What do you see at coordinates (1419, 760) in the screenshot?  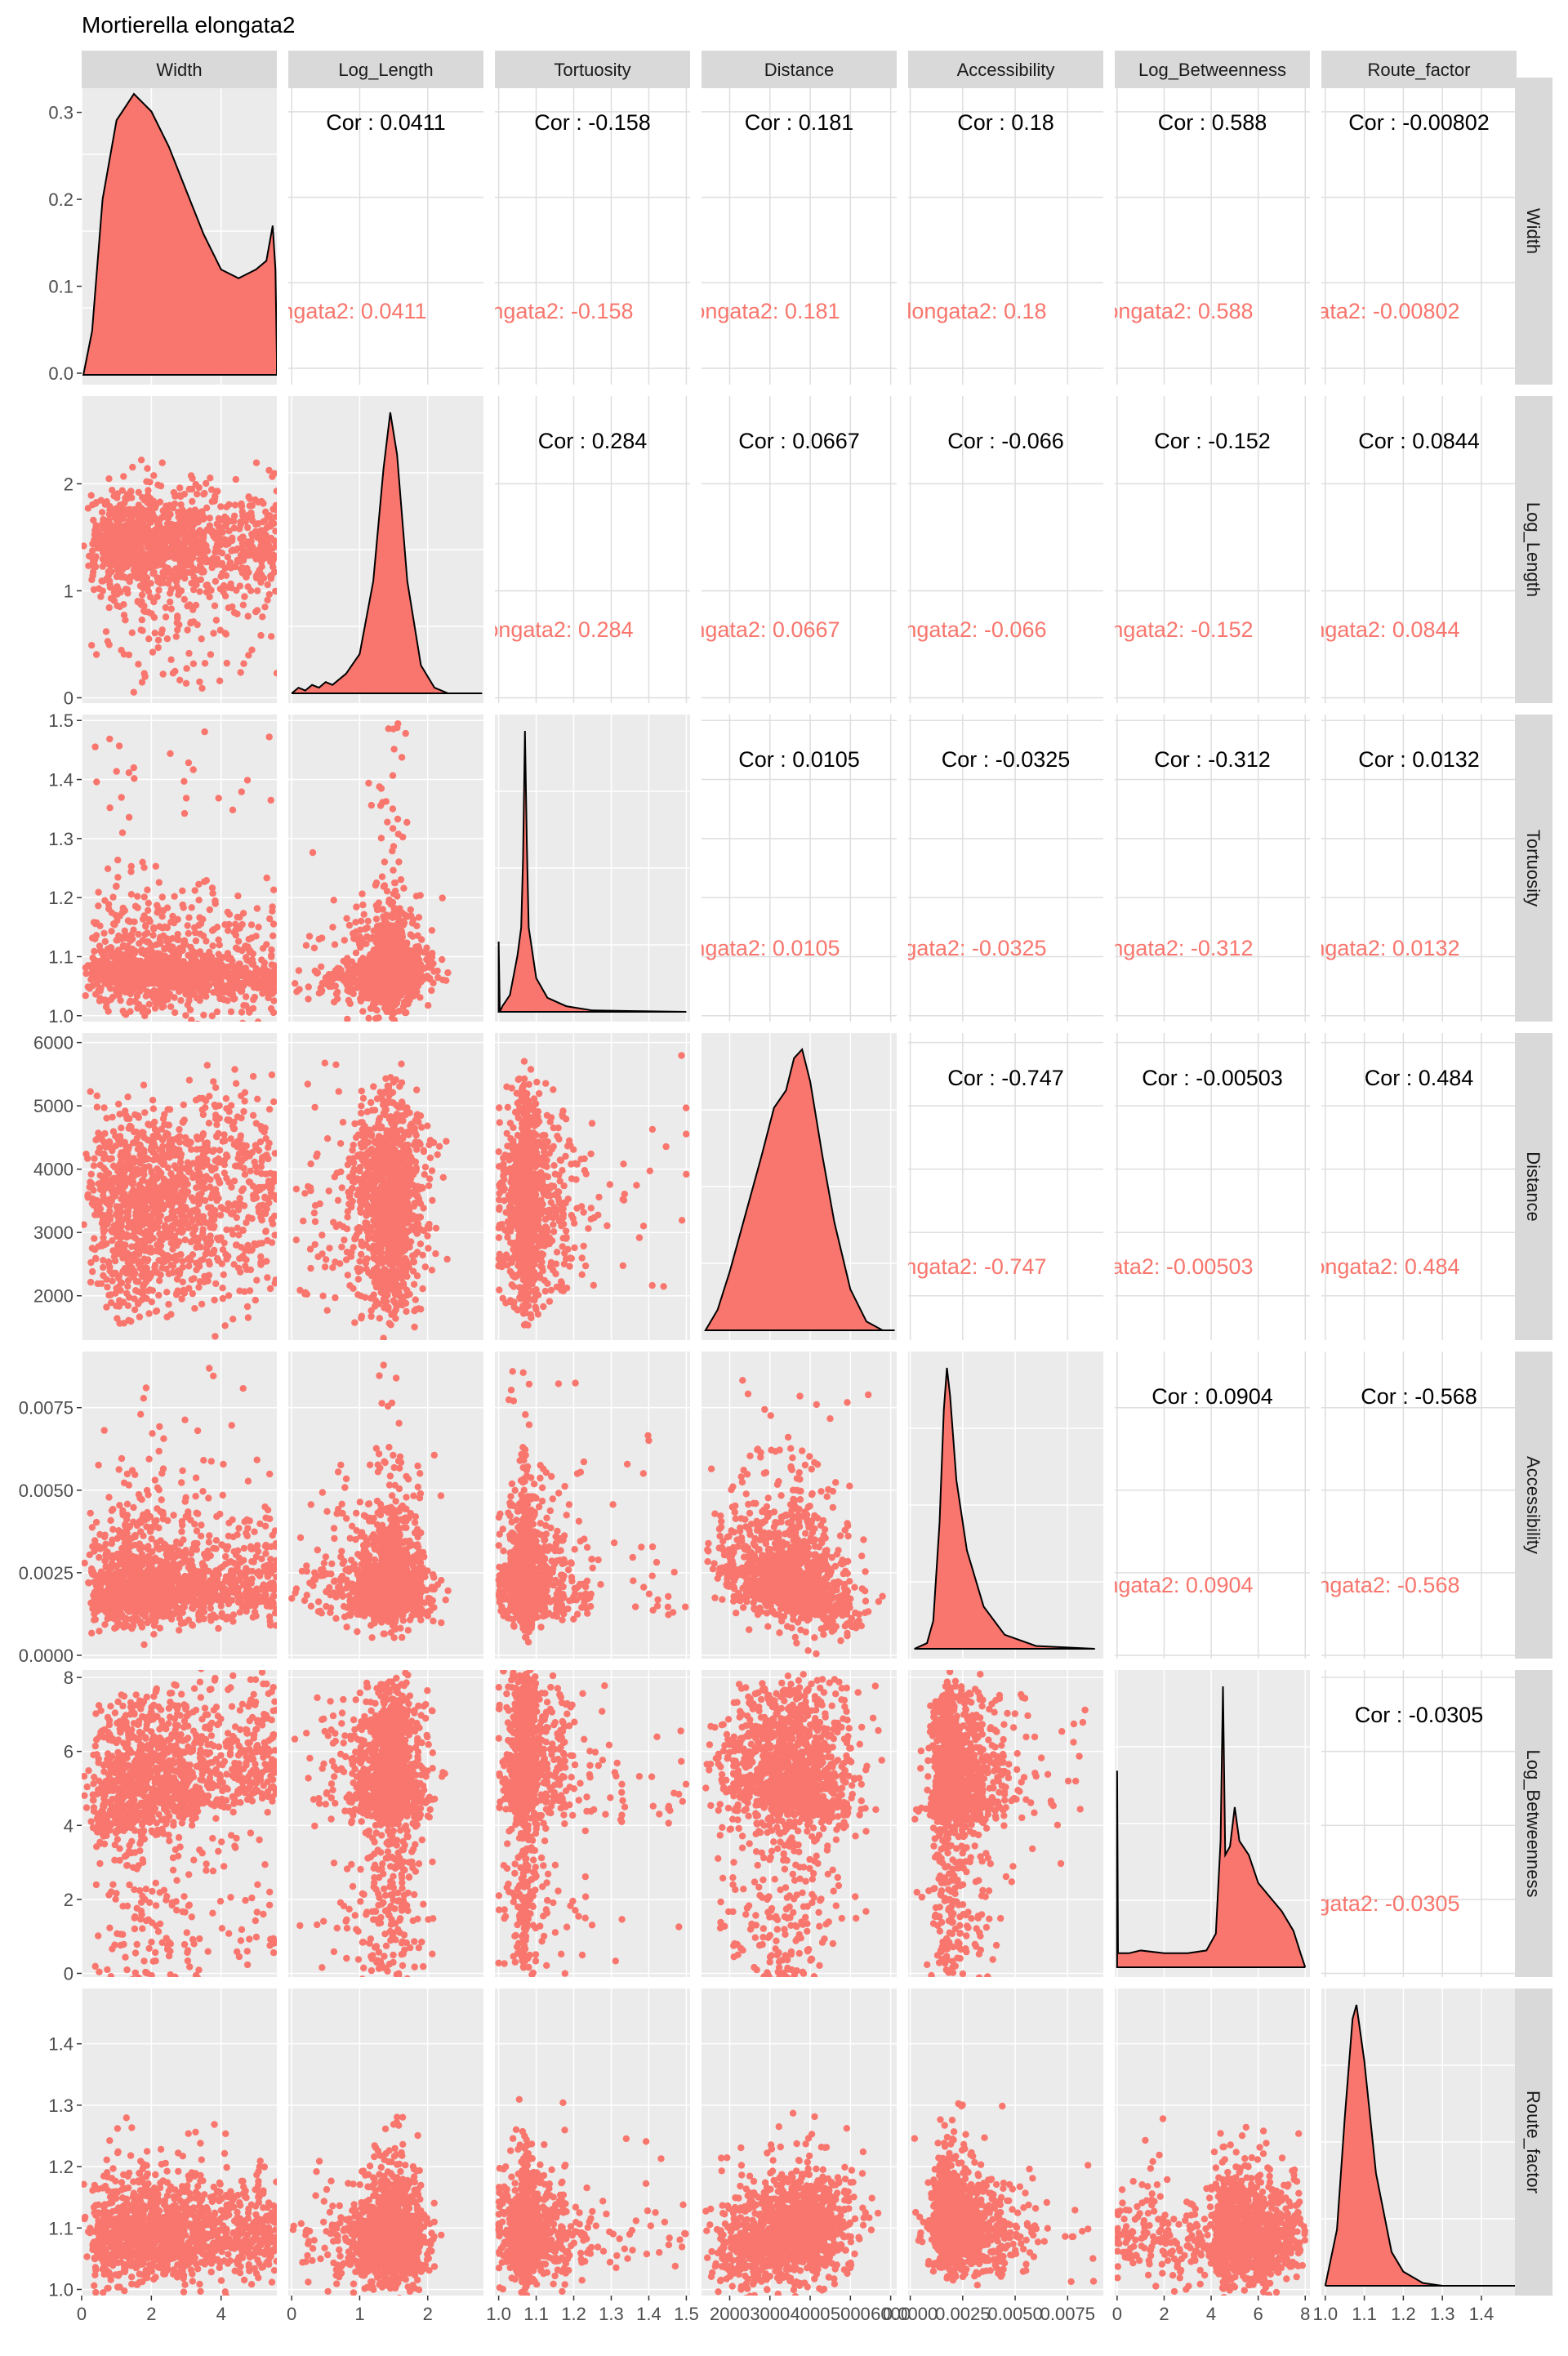 I see `correlation-label: Cor : 0.0132` at bounding box center [1419, 760].